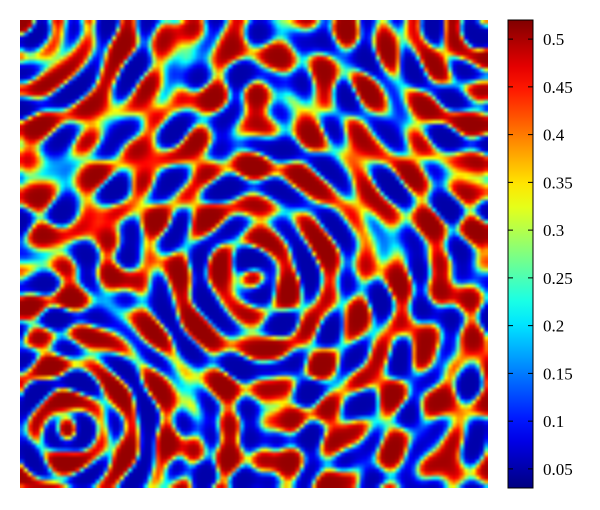  Describe the element at coordinates (520, 254) in the screenshot. I see `colorbar-bar` at that location.